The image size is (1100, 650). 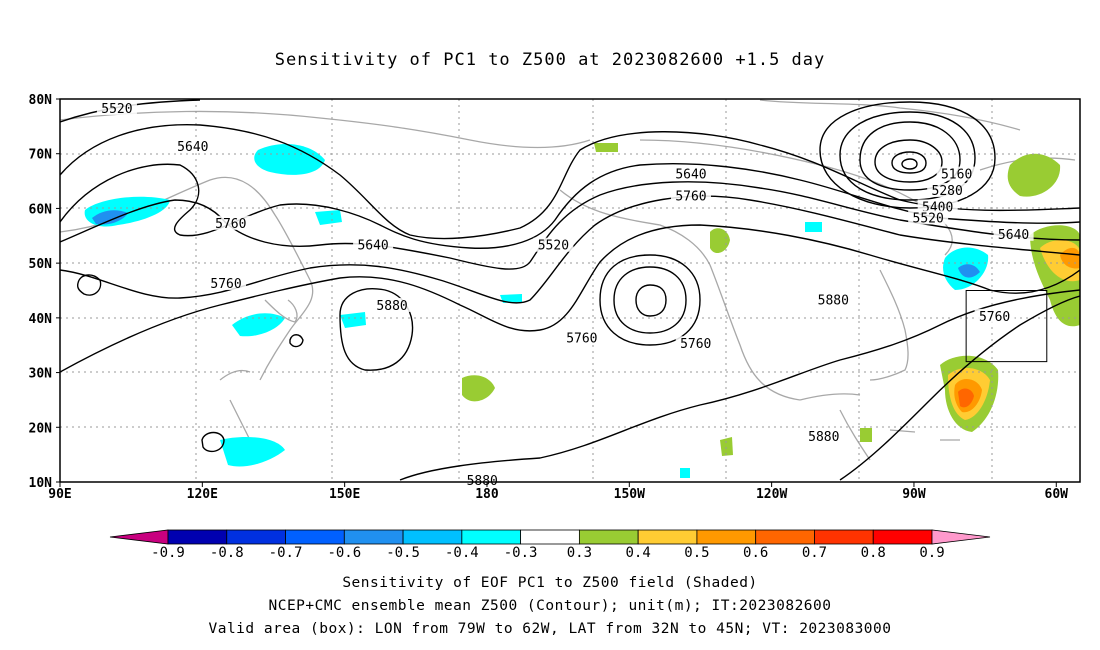 I want to click on lat-label: 30N, so click(x=41, y=374).